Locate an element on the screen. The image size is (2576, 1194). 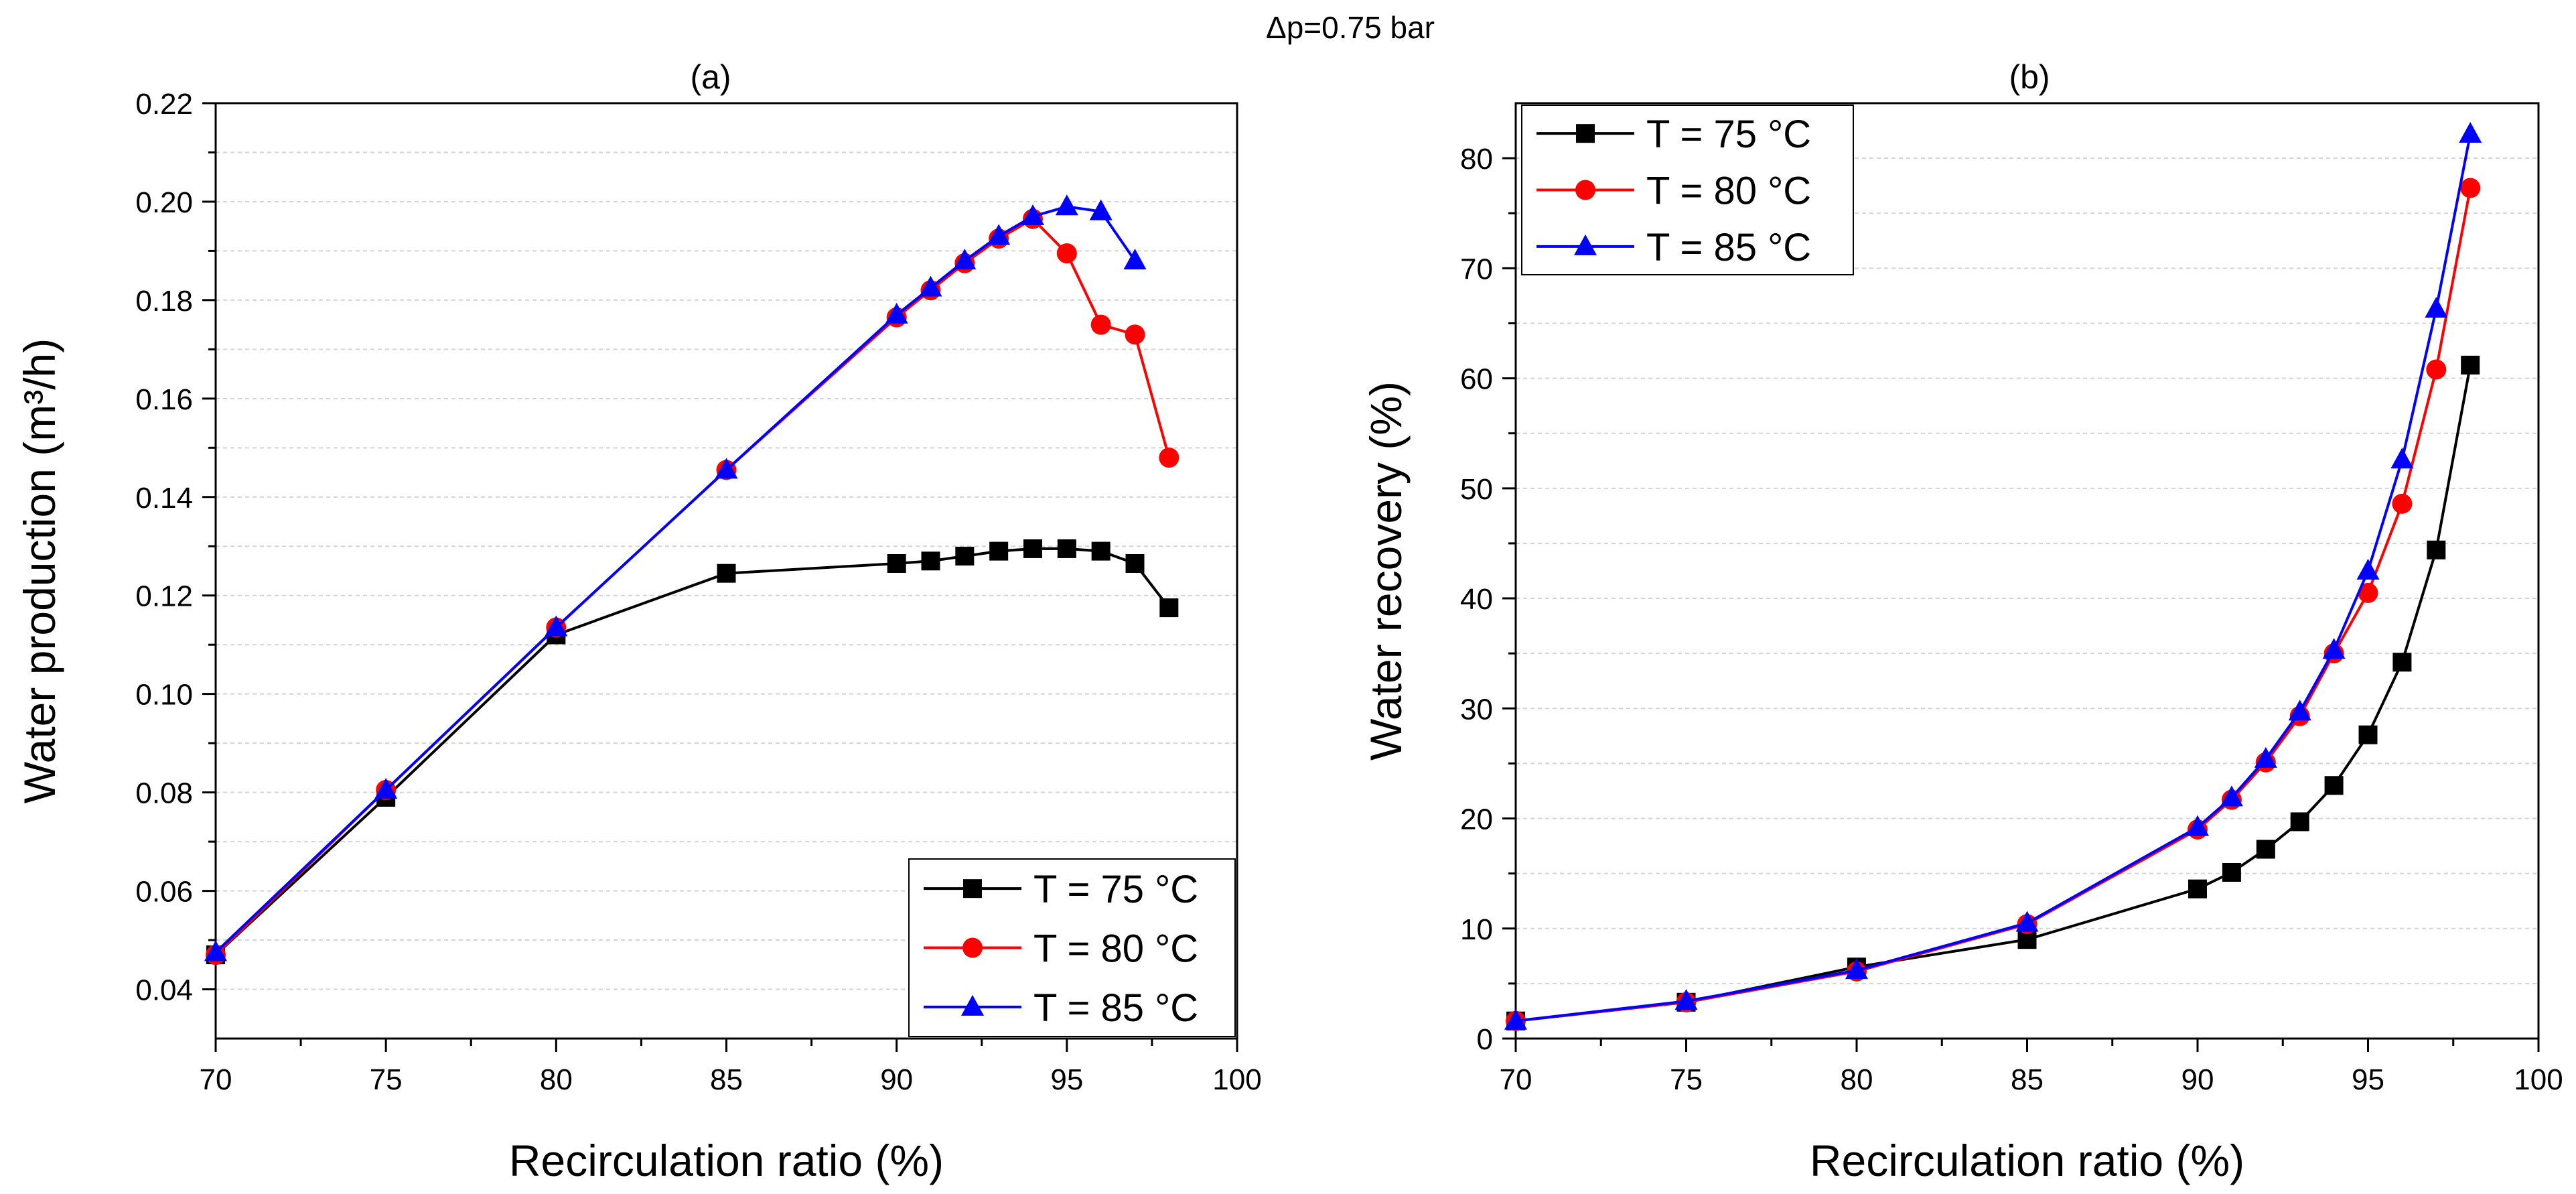
y-tick-label: 0.08 is located at coordinates (164, 793).